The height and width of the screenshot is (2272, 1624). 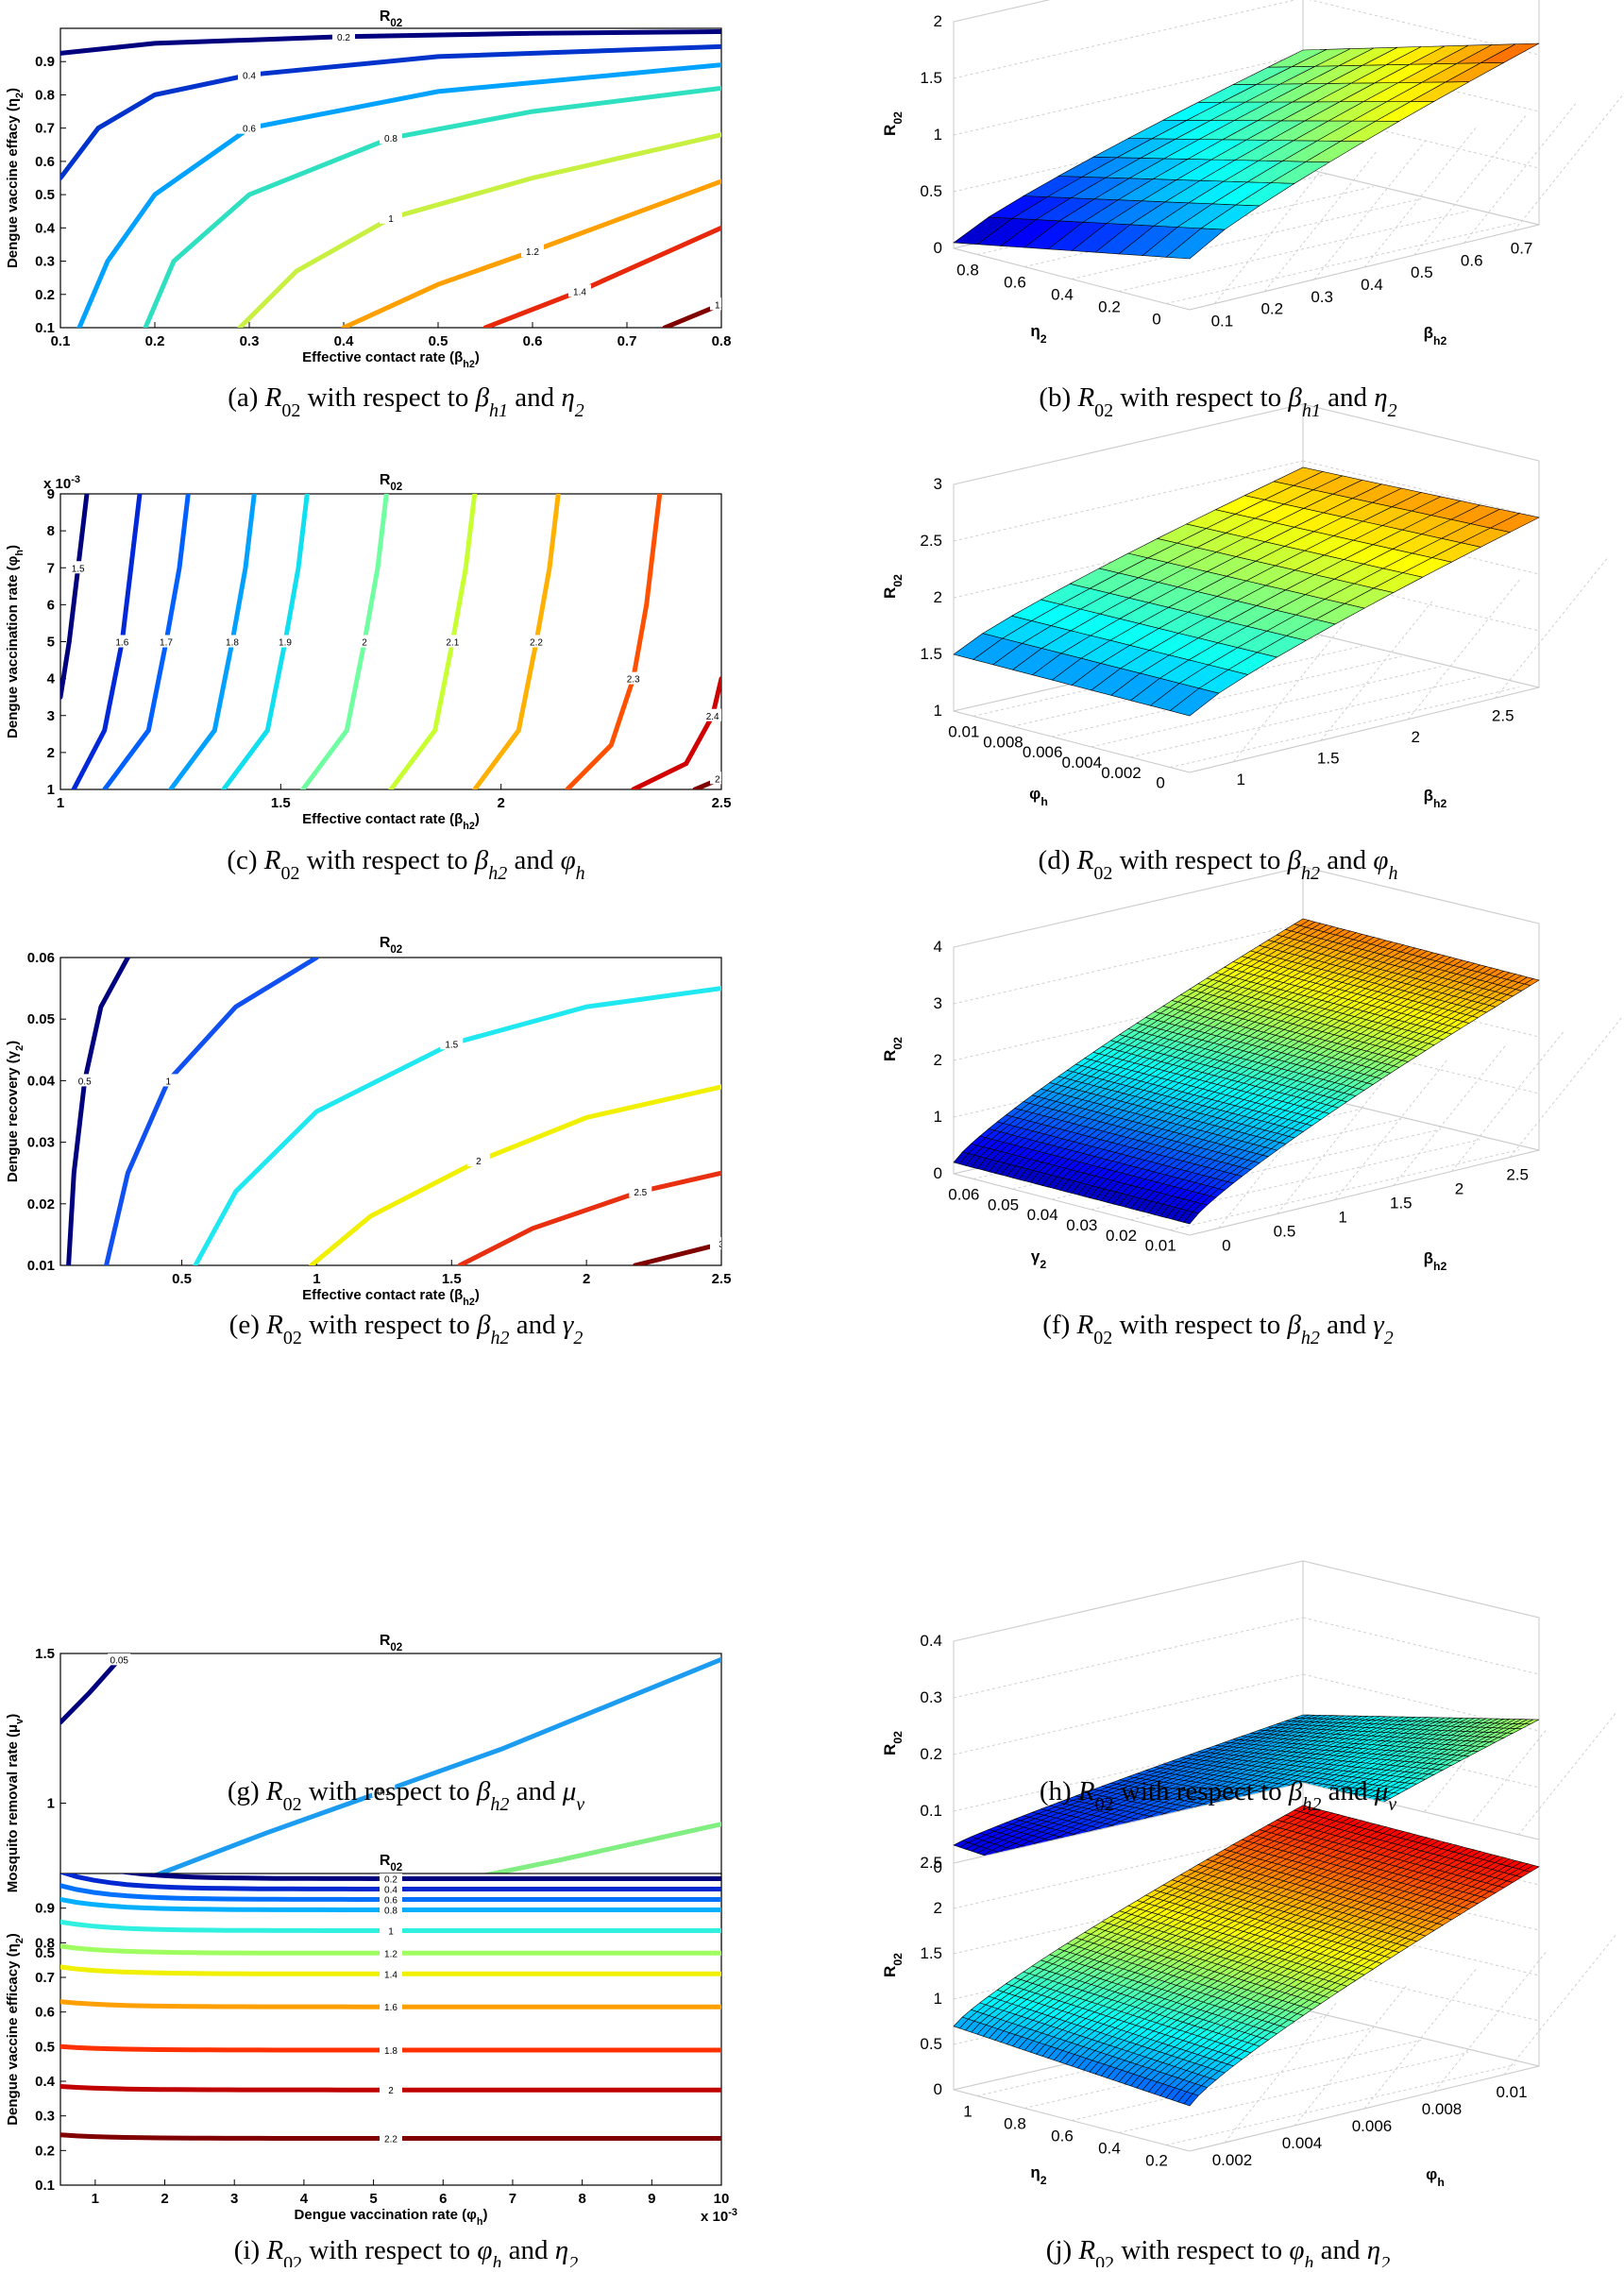 I want to click on y-axis-label: βh2, so click(x=1435, y=798).